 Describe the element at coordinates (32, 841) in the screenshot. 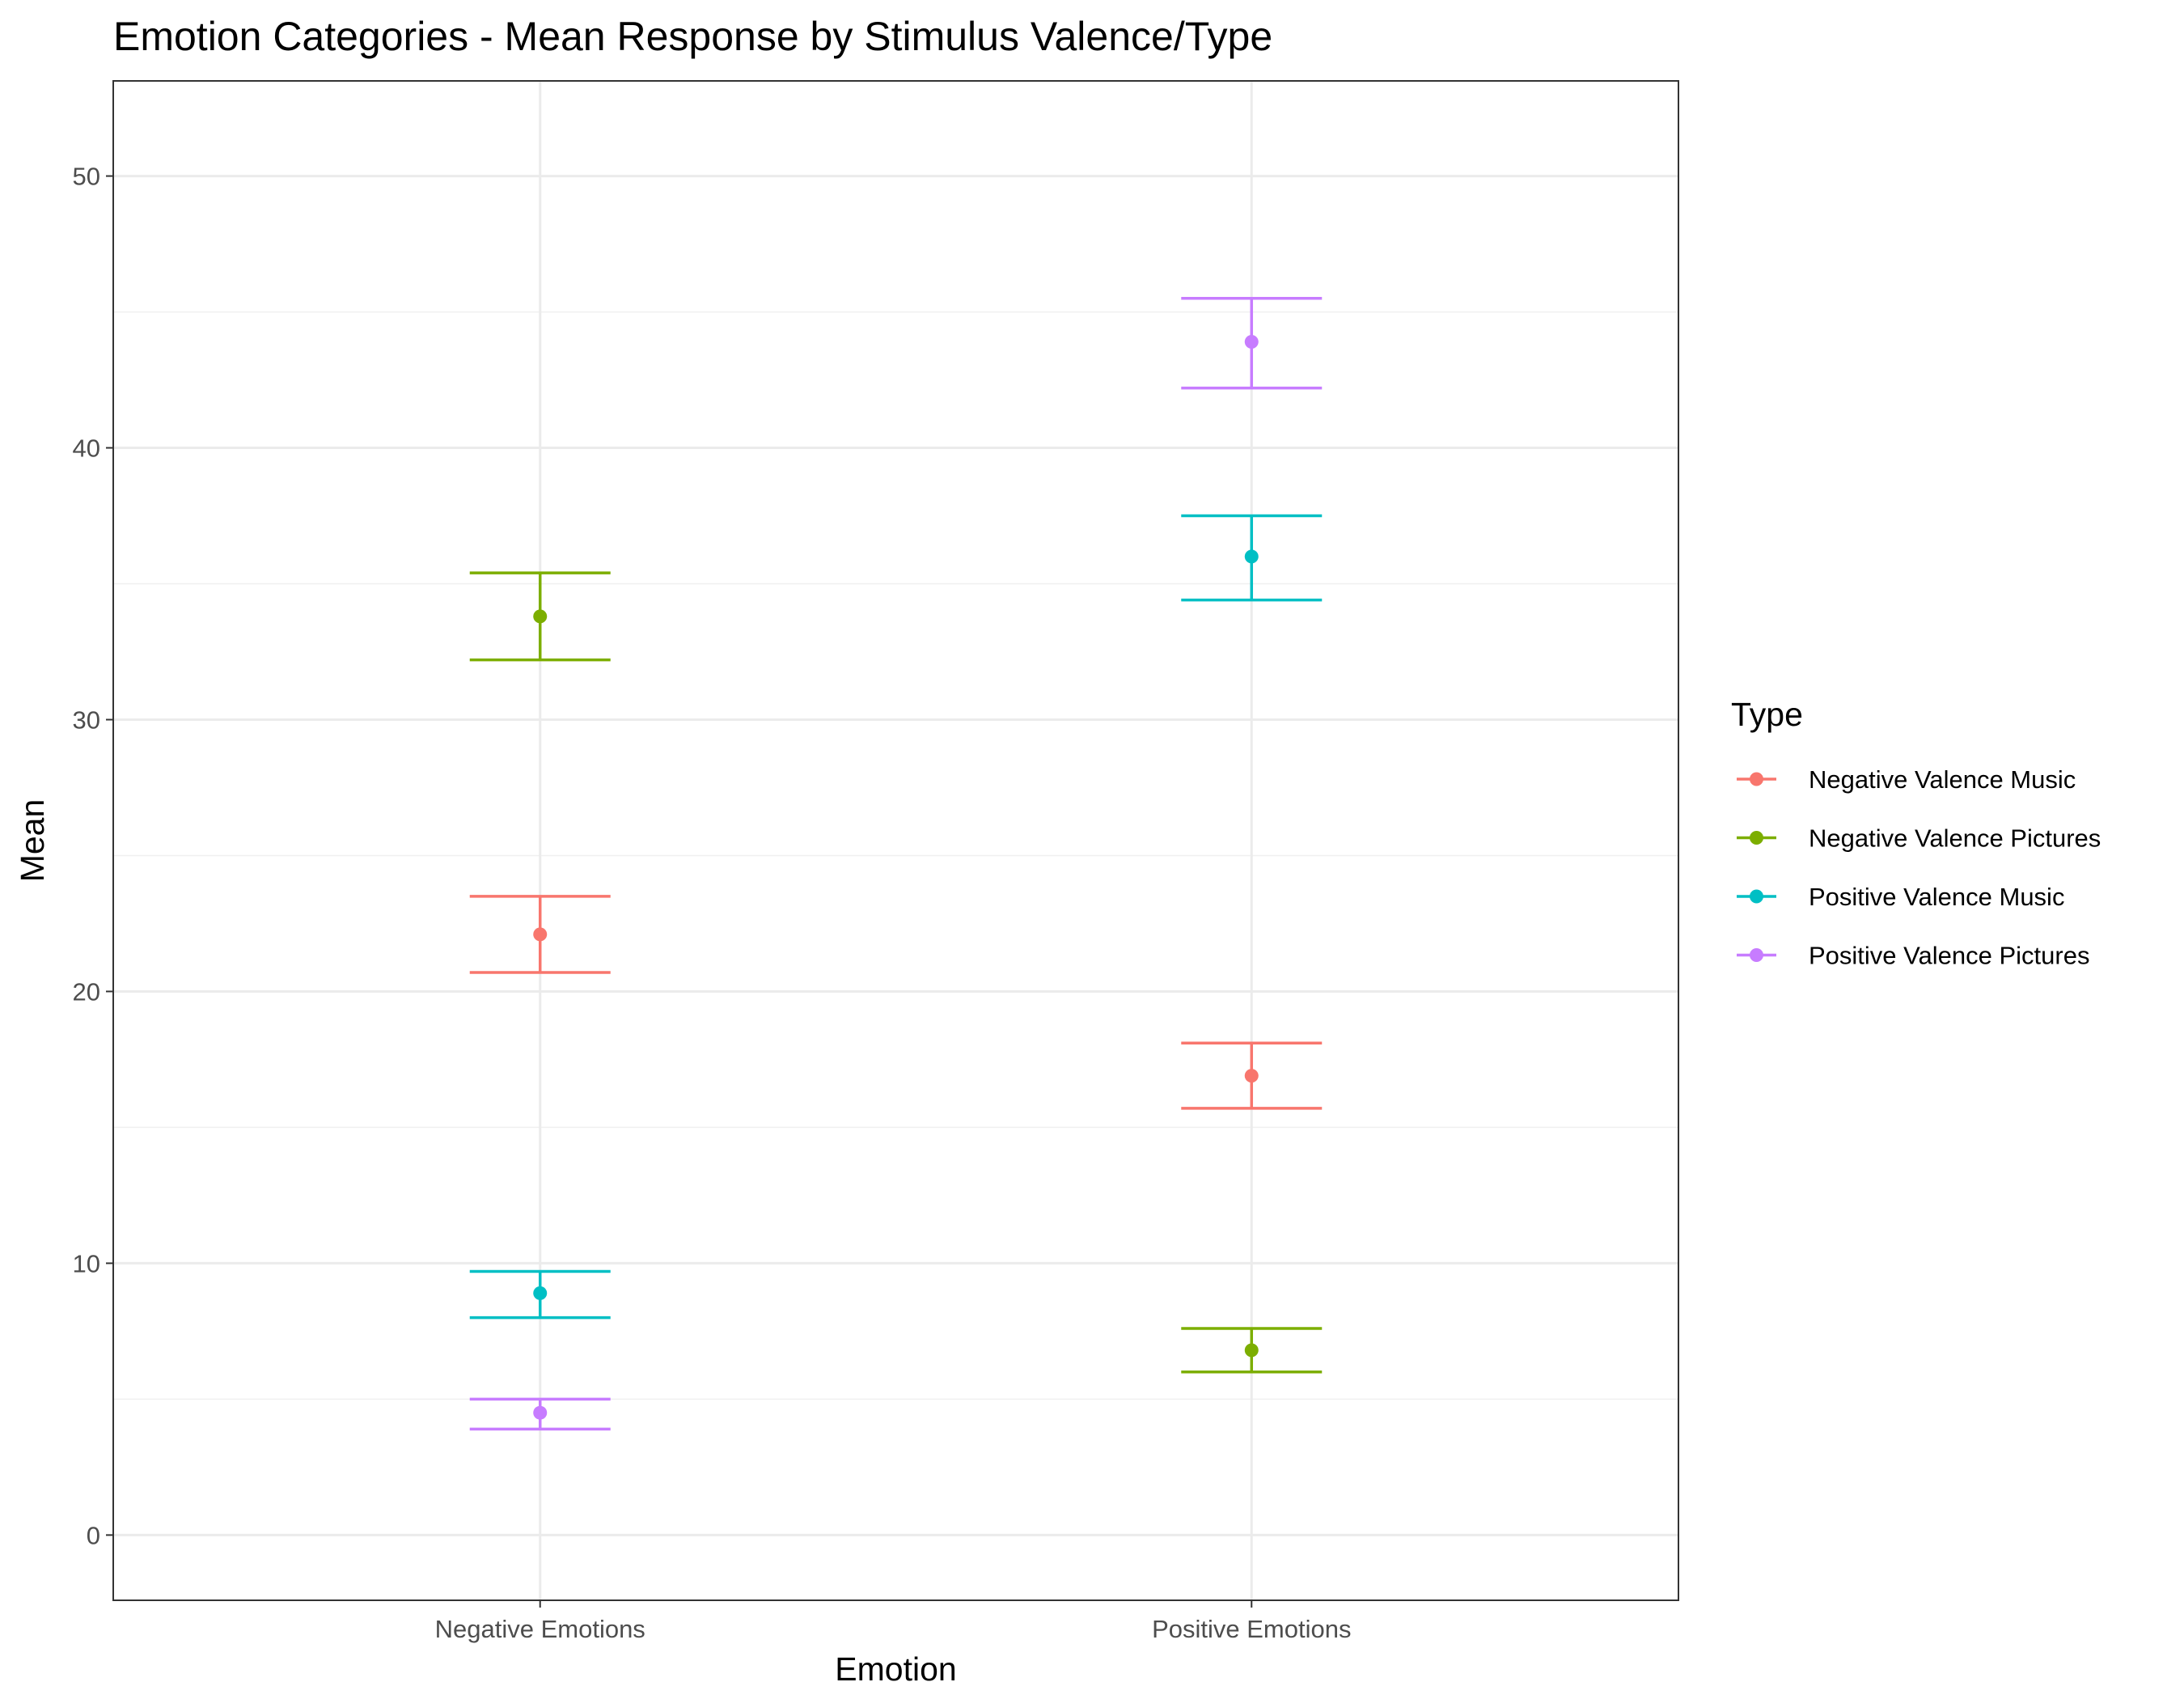

I see `y-axis-title: Mean` at that location.